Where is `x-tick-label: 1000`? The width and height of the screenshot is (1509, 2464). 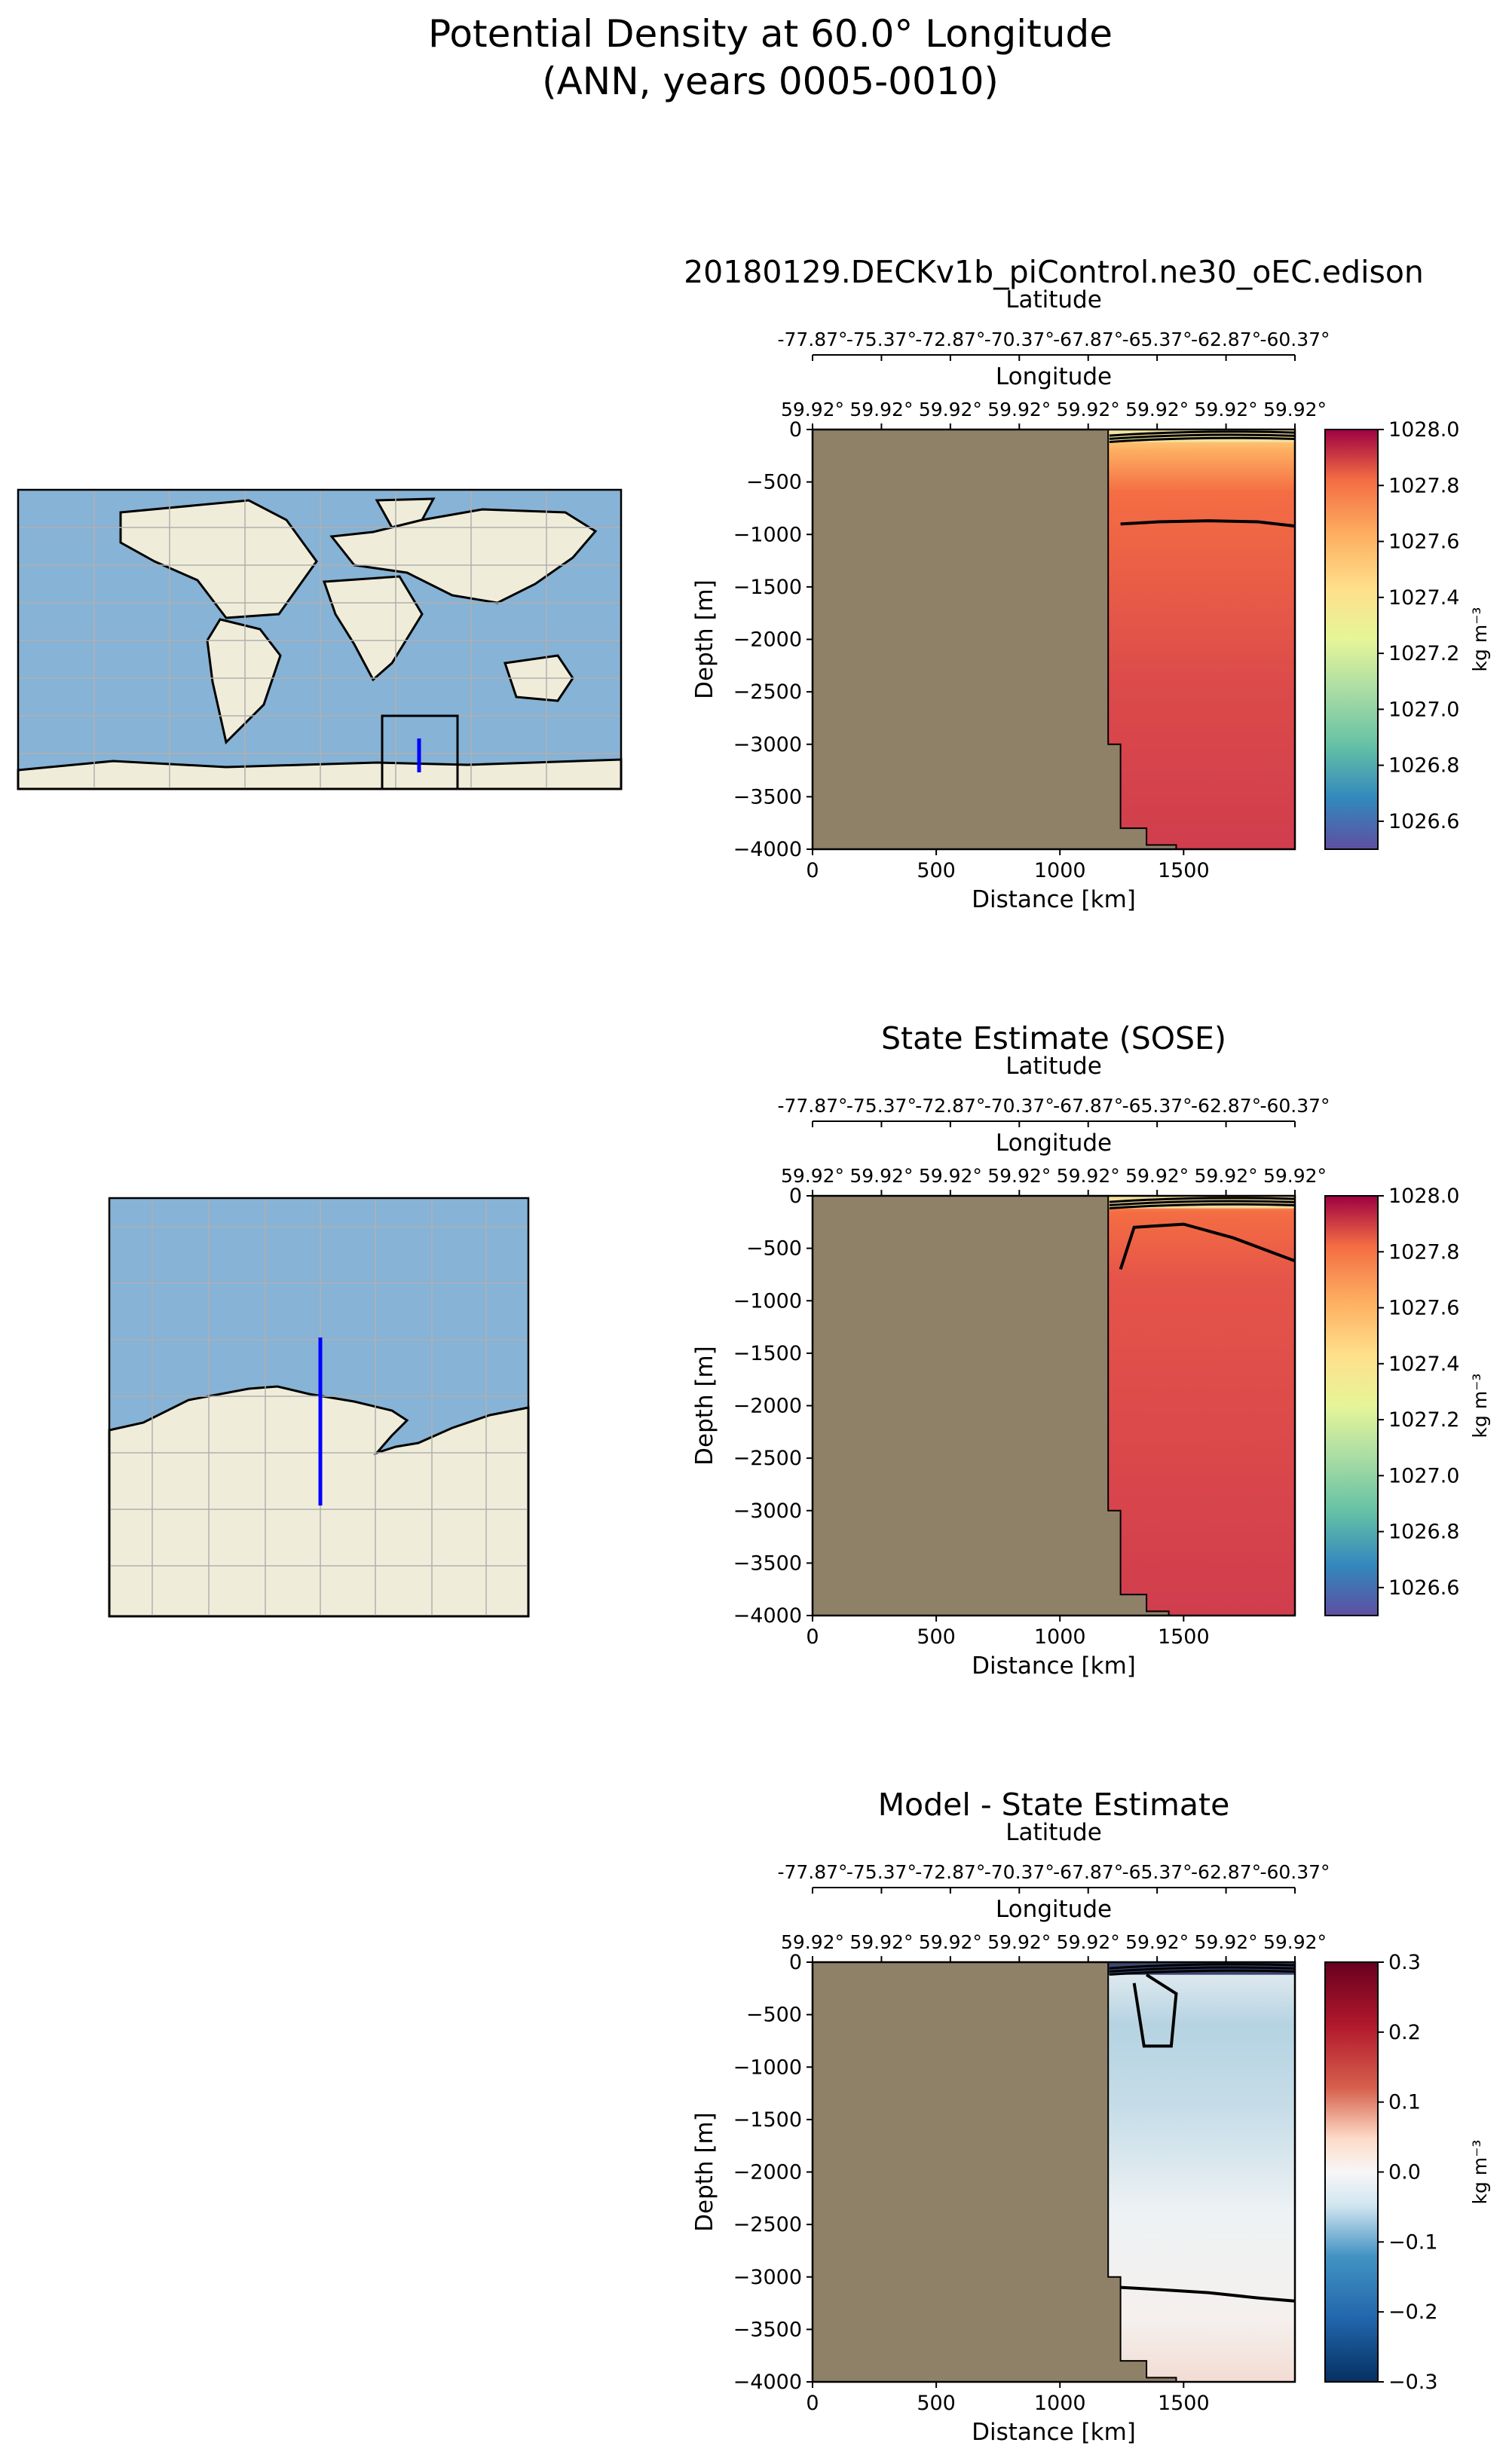
x-tick-label: 1000 is located at coordinates (1060, 2403).